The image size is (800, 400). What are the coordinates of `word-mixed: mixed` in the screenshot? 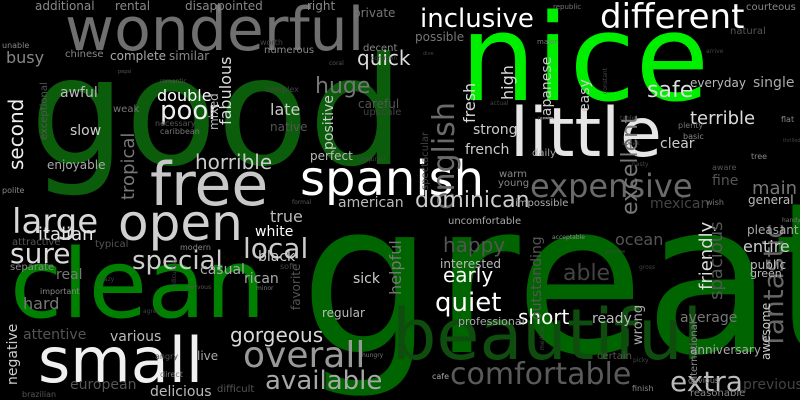 It's located at (214, 111).